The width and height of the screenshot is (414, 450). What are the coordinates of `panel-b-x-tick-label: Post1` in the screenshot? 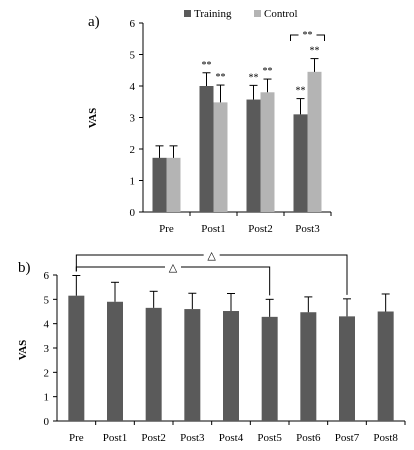 It's located at (115, 438).